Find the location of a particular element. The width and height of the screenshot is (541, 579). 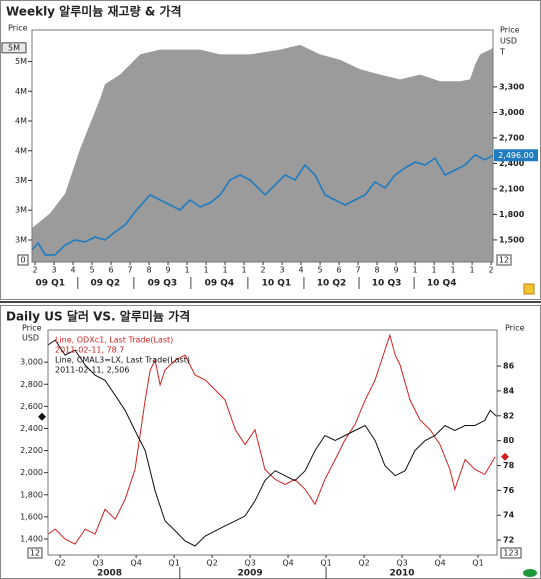

group-label: 2009 is located at coordinates (250, 574).